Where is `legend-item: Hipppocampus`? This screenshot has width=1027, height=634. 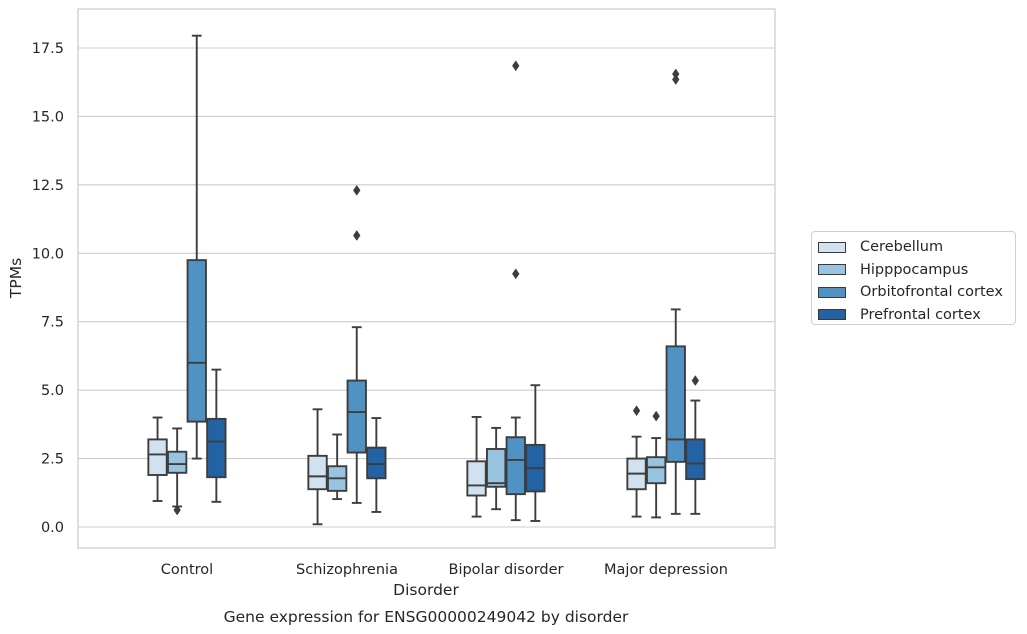
legend-item: Hipppocampus is located at coordinates (916, 270).